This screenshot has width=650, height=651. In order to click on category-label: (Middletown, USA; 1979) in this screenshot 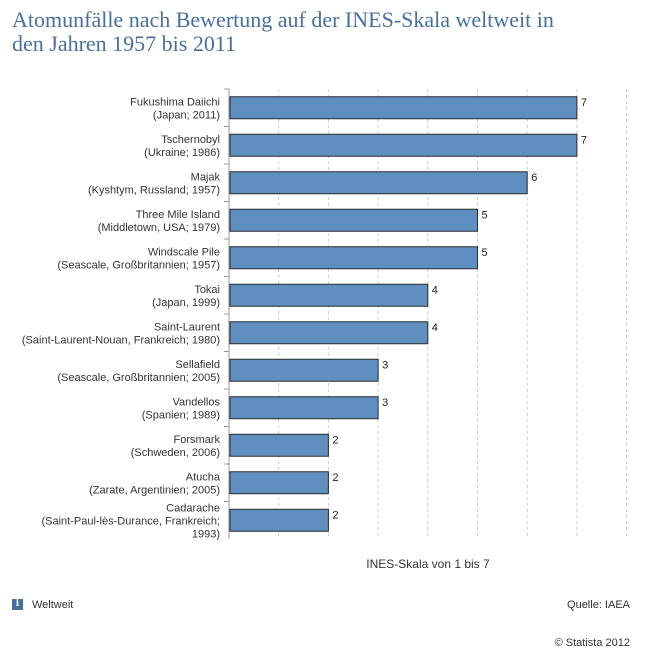, I will do `click(159, 228)`.